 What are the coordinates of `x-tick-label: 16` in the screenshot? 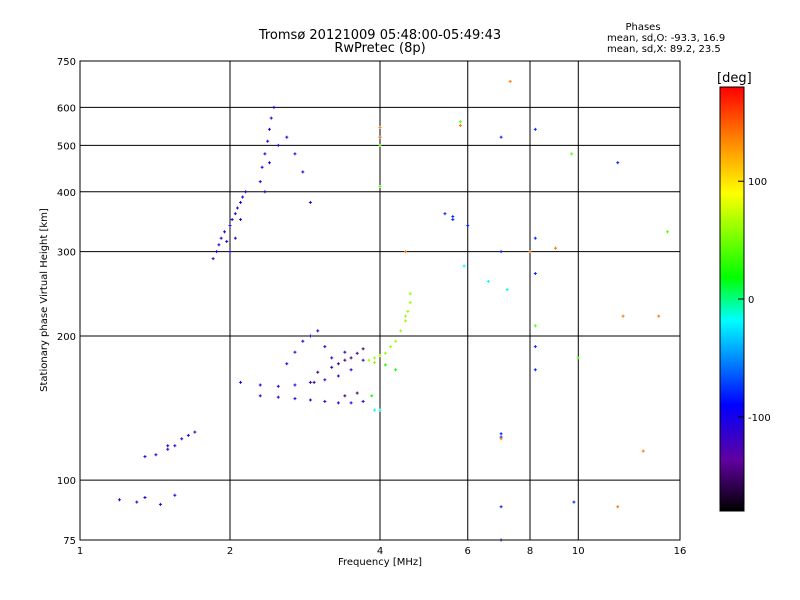 It's located at (680, 551).